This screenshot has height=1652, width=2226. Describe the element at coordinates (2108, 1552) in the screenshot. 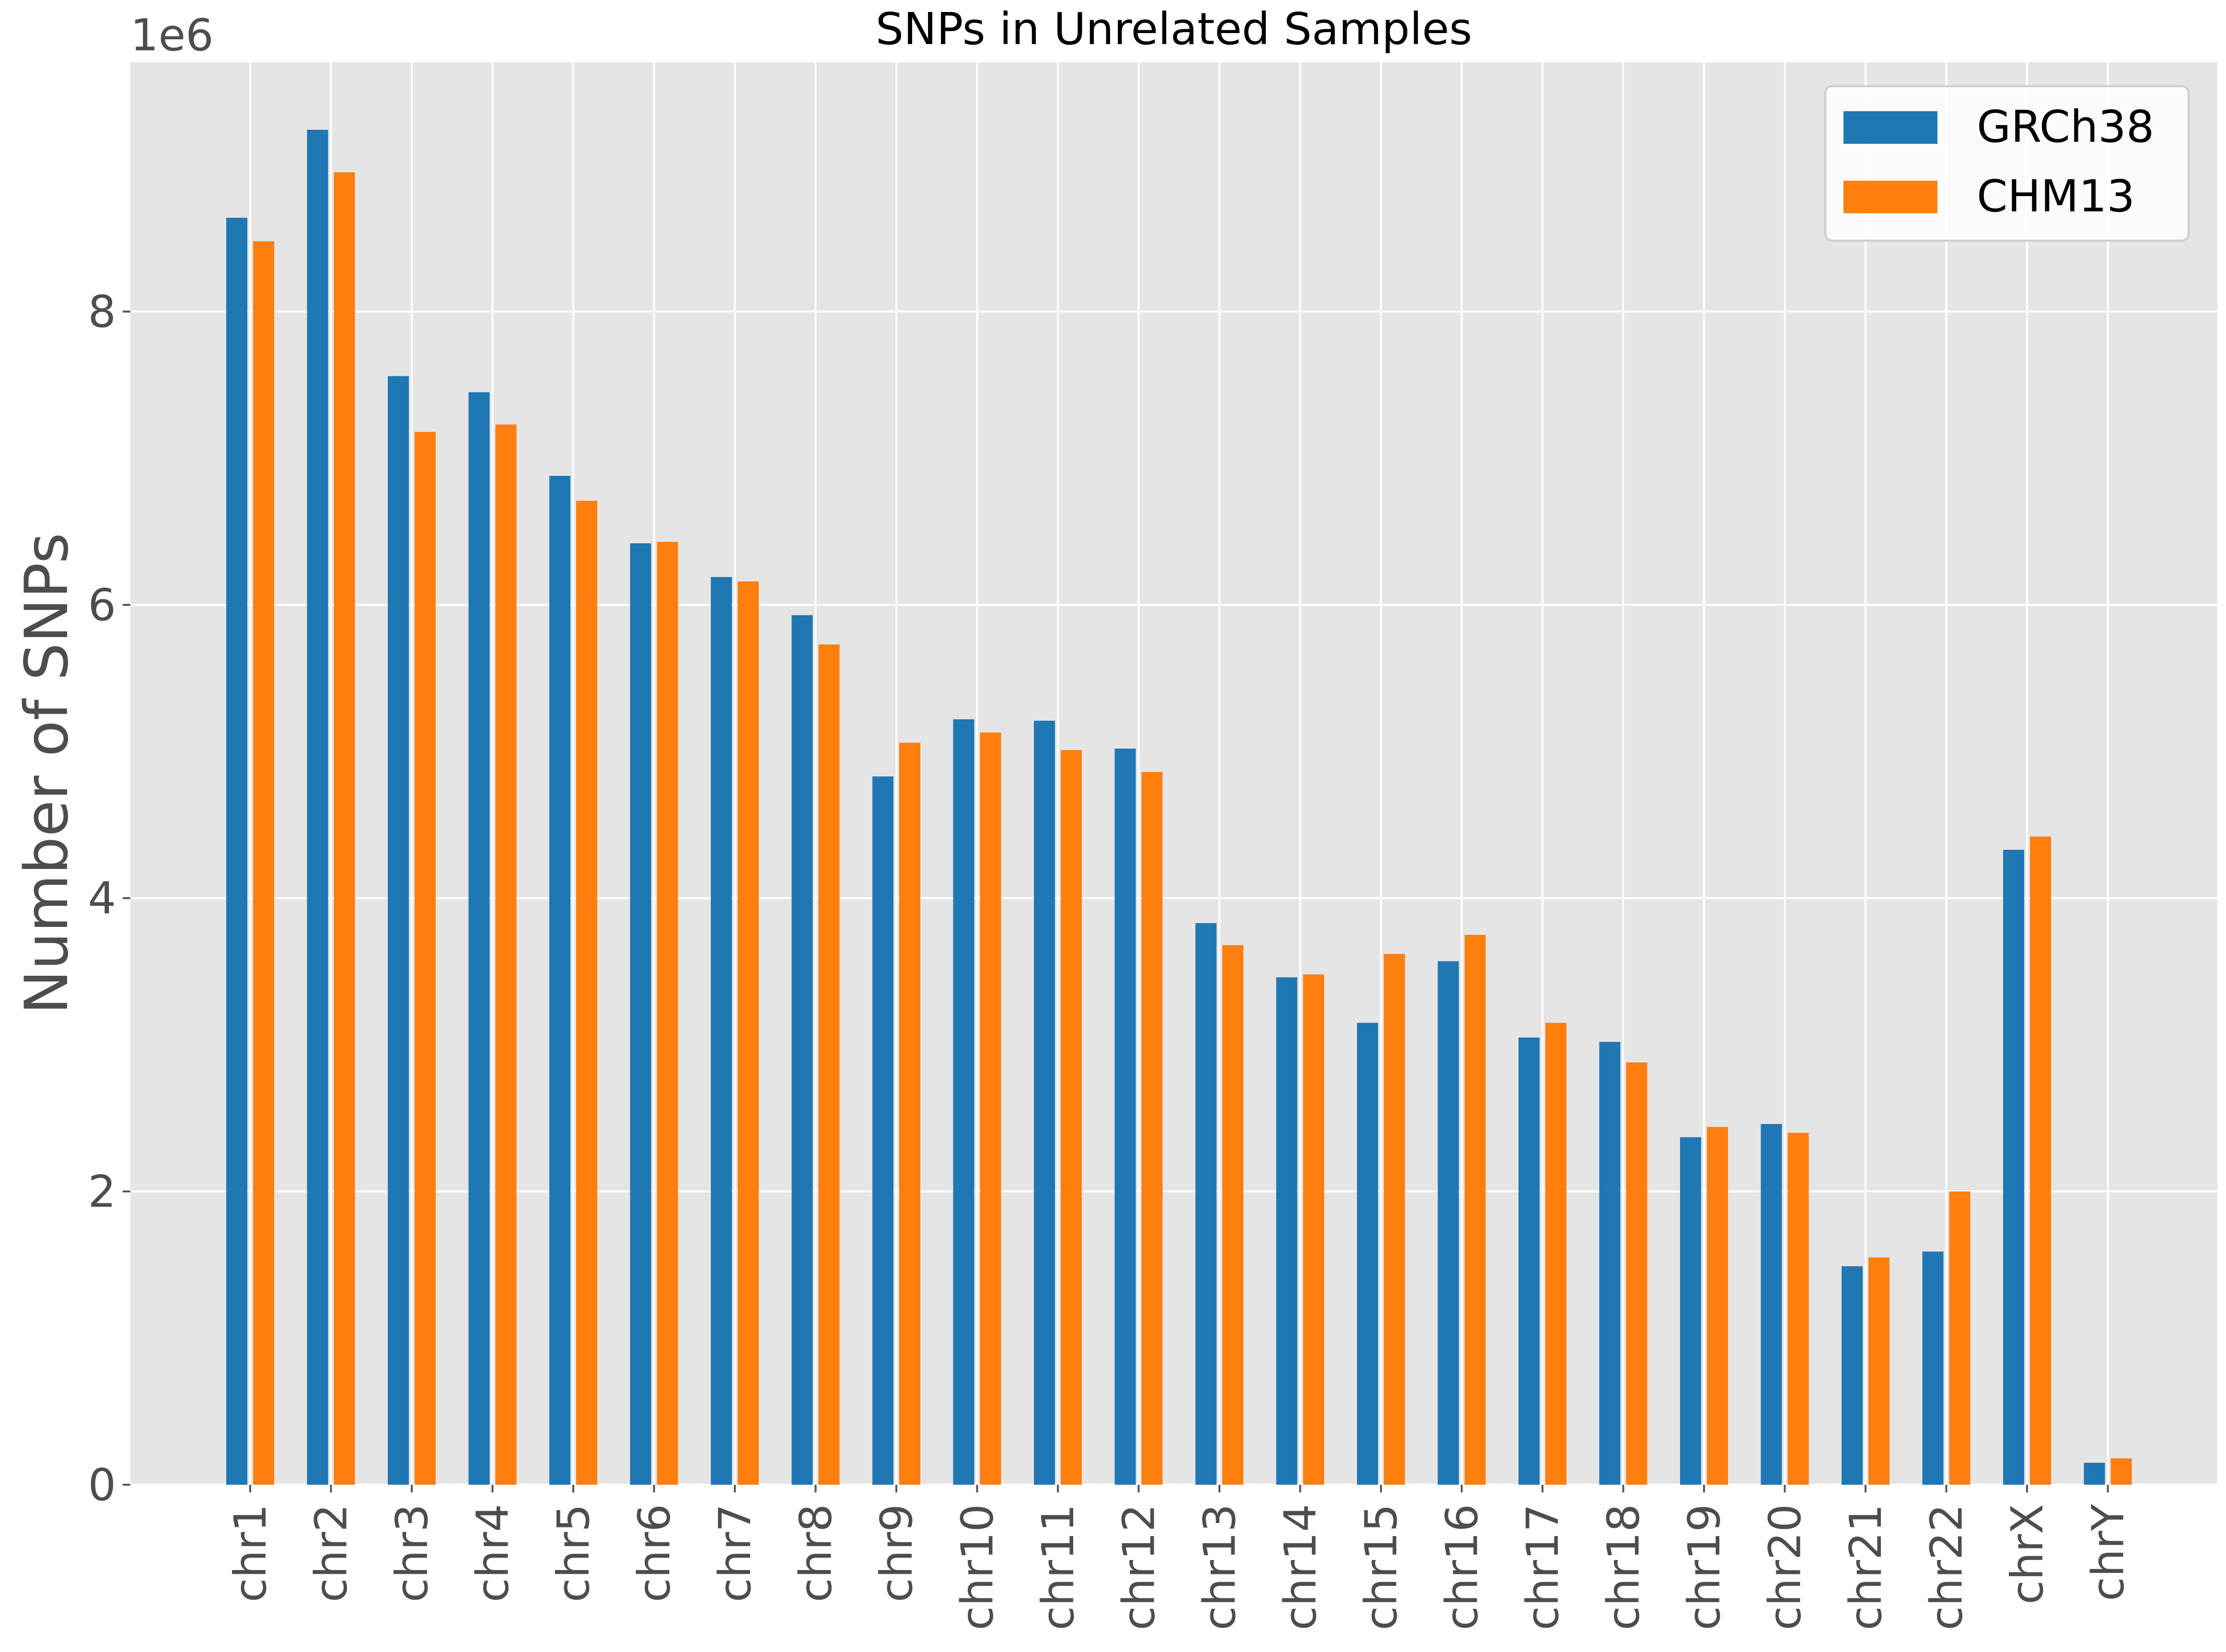

I see `x-tick-label: chrY` at that location.